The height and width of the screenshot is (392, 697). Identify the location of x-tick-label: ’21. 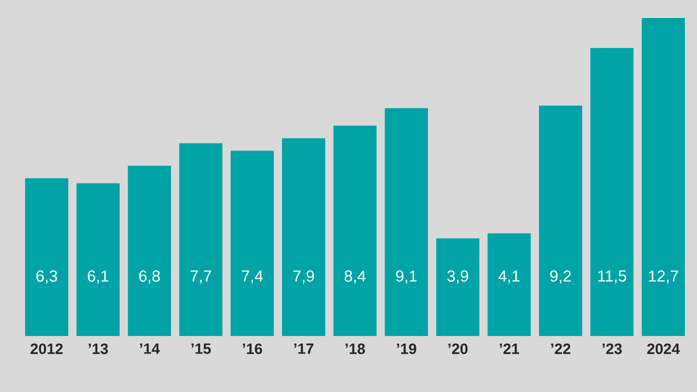
(510, 349).